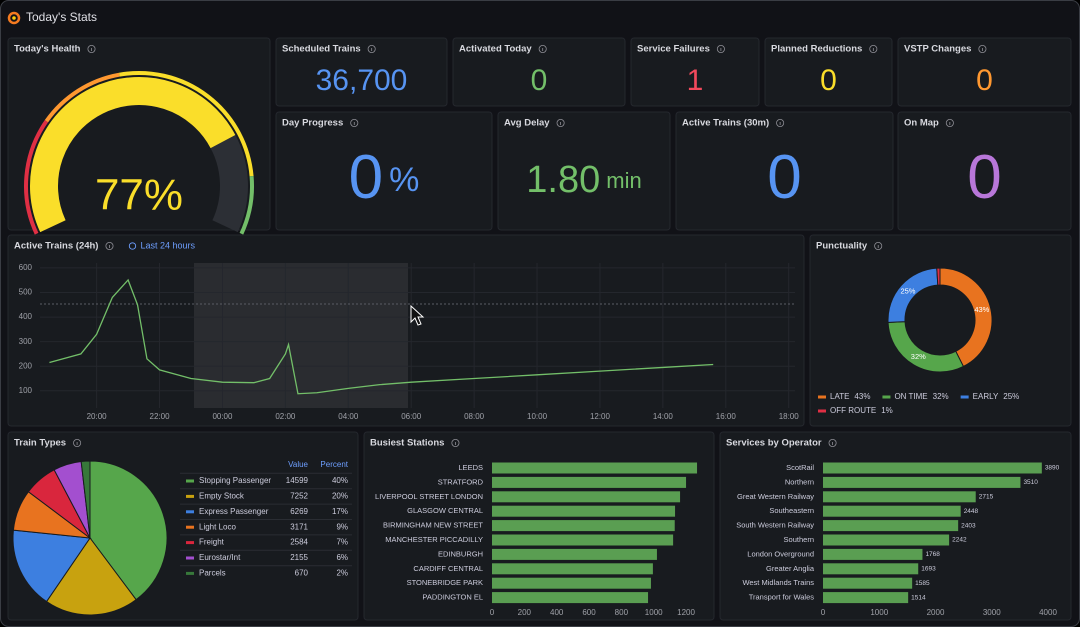 This screenshot has height=627, width=1080. I want to click on bar-label: STRATFORD, so click(461, 481).